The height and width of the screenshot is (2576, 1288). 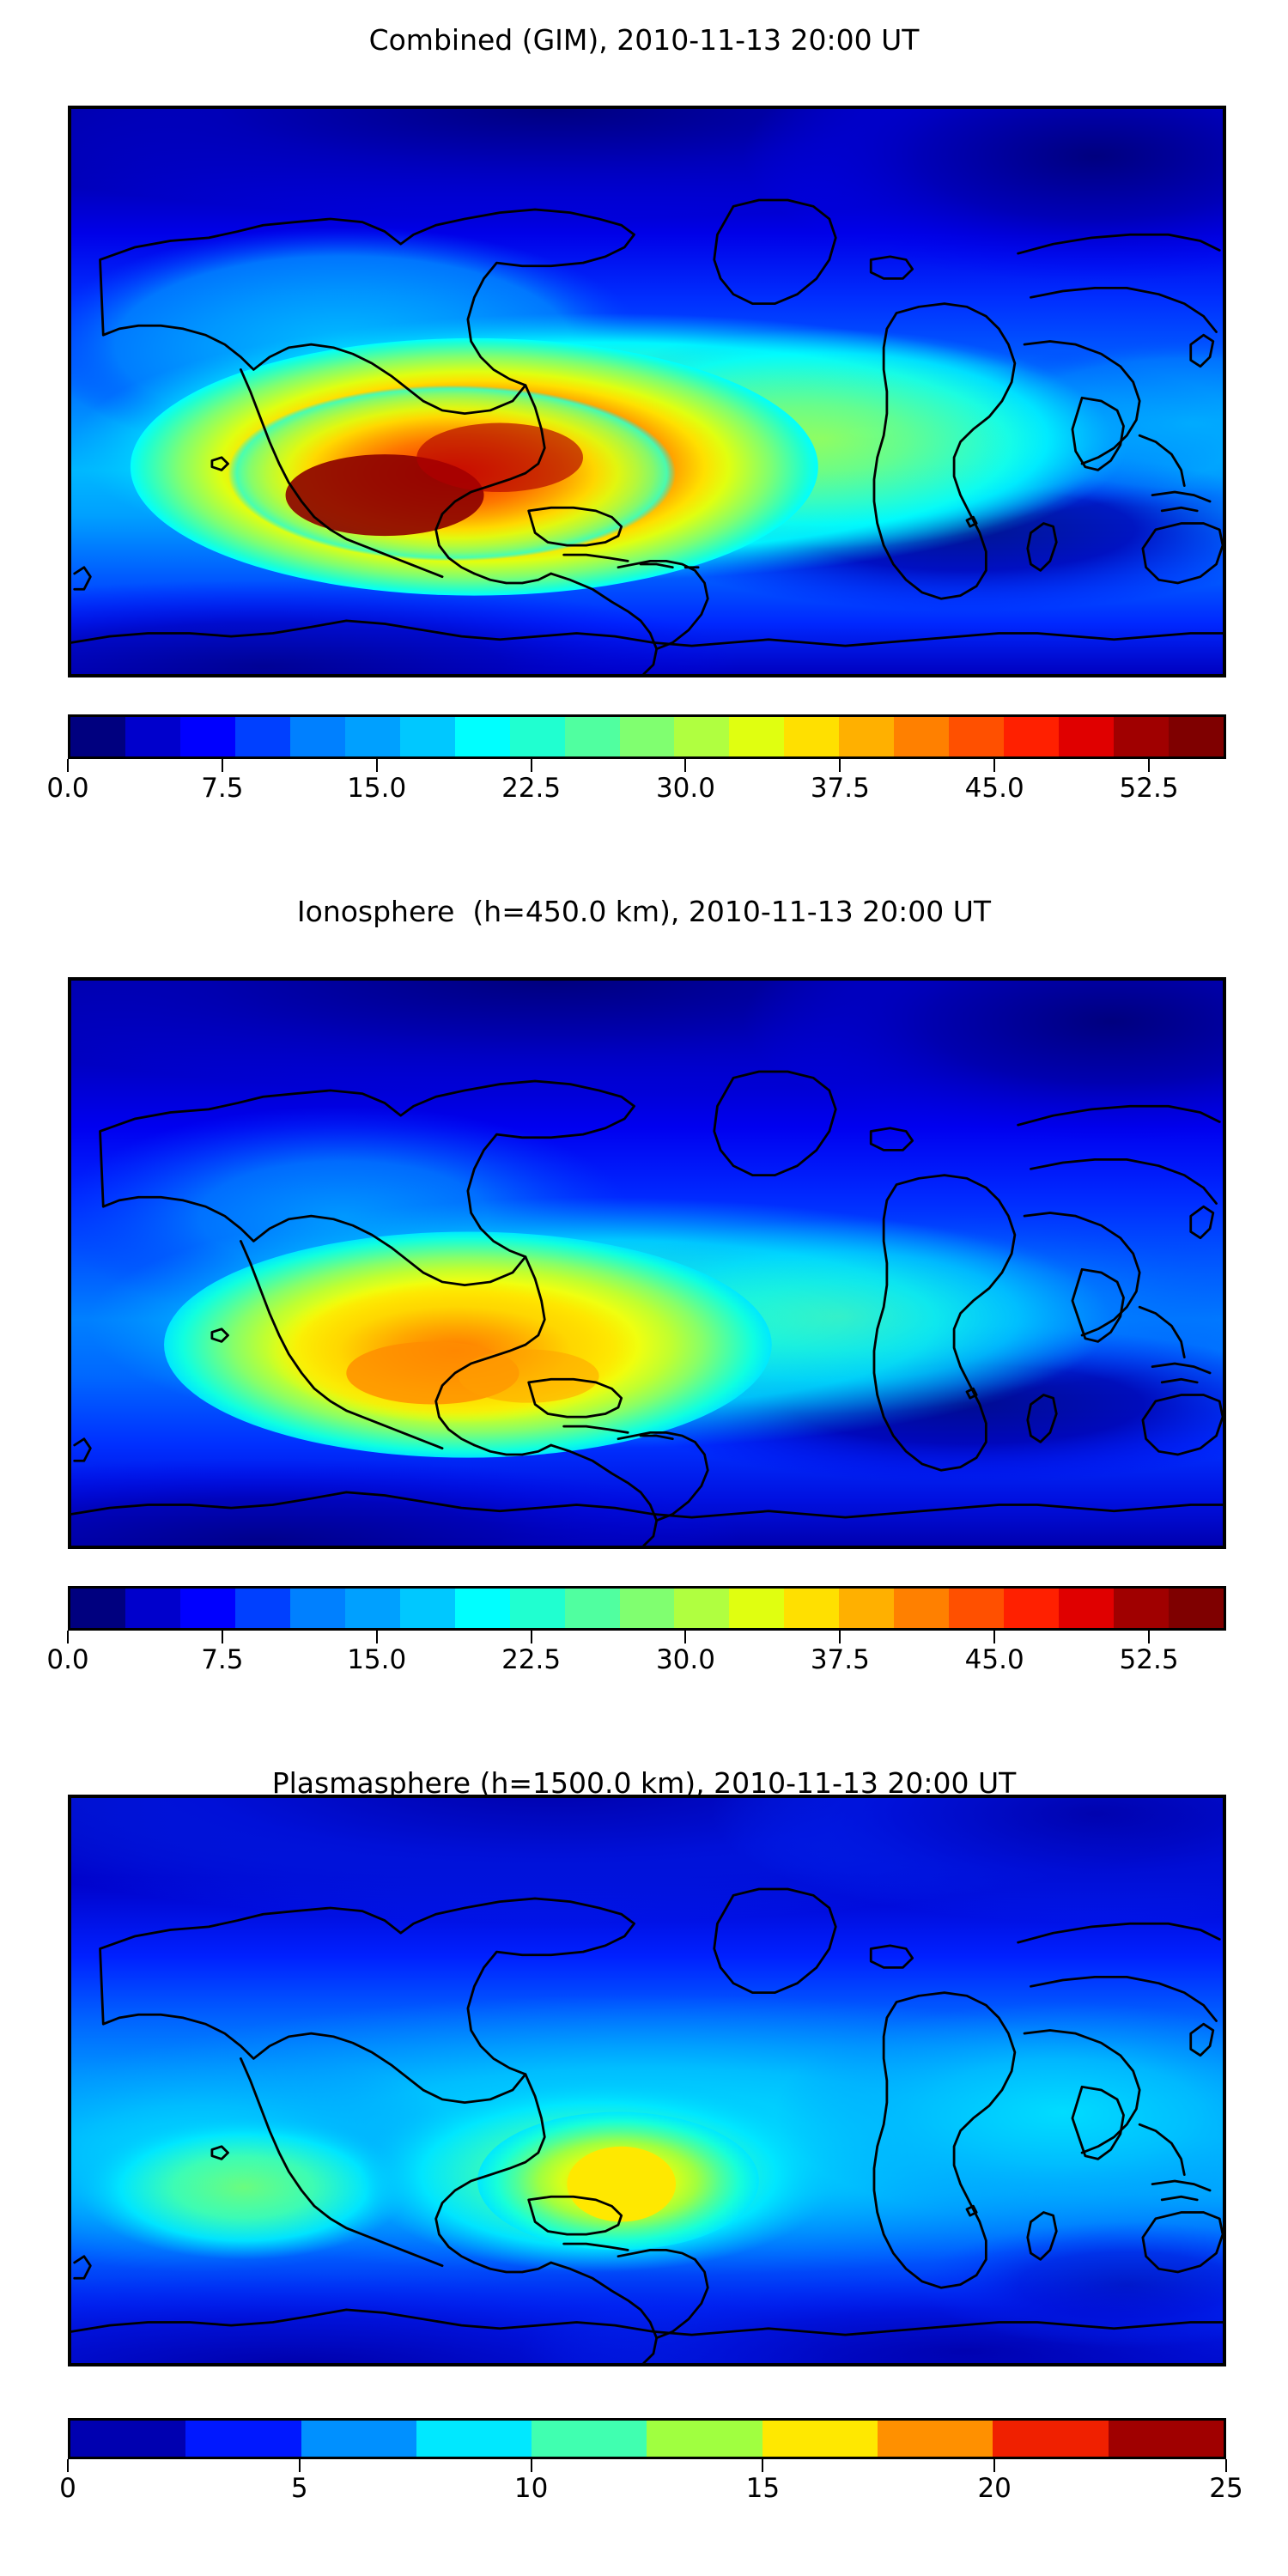 I want to click on colorbar-tick-label-5: 25, so click(x=1226, y=2488).